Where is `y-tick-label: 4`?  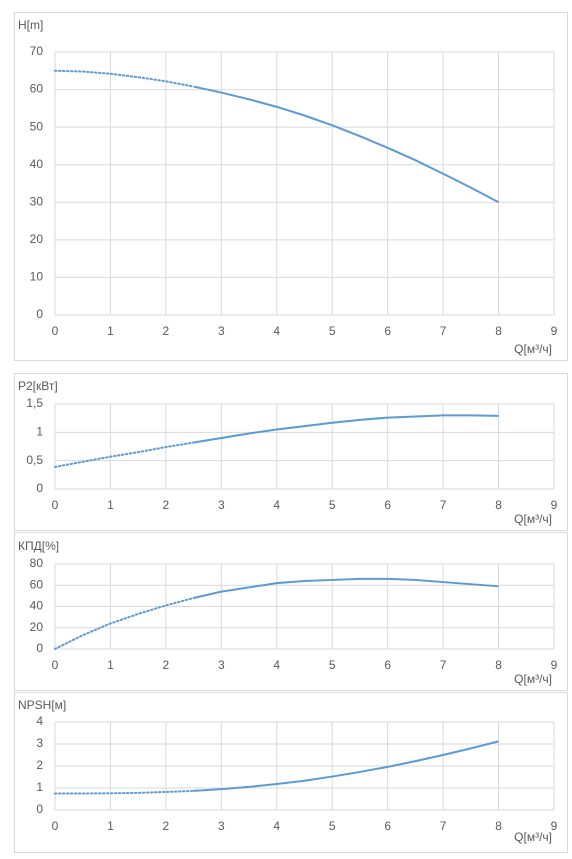
y-tick-label: 4 is located at coordinates (39, 721).